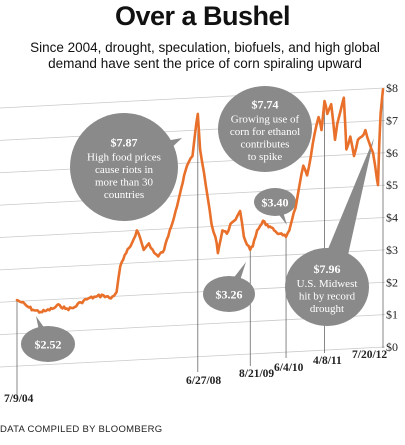 The image size is (405, 445). I want to click on y-tick-label: $5, so click(392, 185).